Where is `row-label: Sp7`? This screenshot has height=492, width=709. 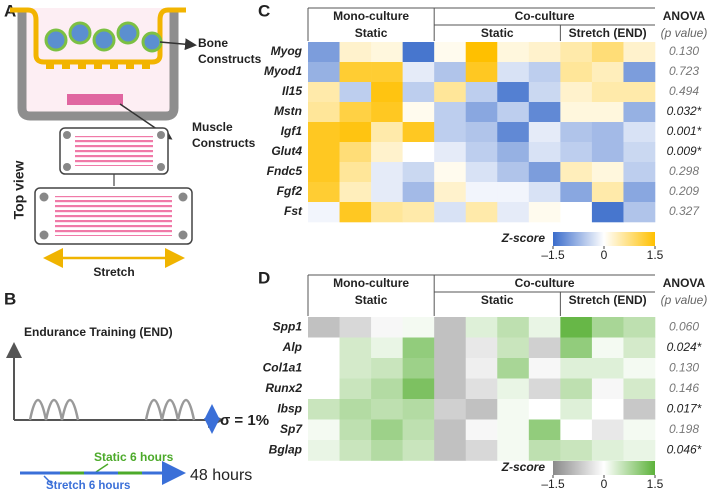
row-label: Sp7 is located at coordinates (291, 429).